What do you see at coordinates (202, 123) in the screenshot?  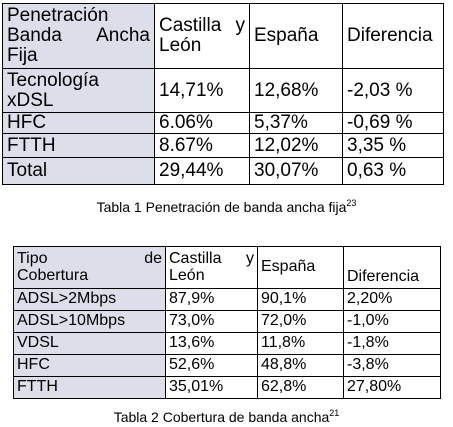 I see `cell-castilla: 6.06%` at bounding box center [202, 123].